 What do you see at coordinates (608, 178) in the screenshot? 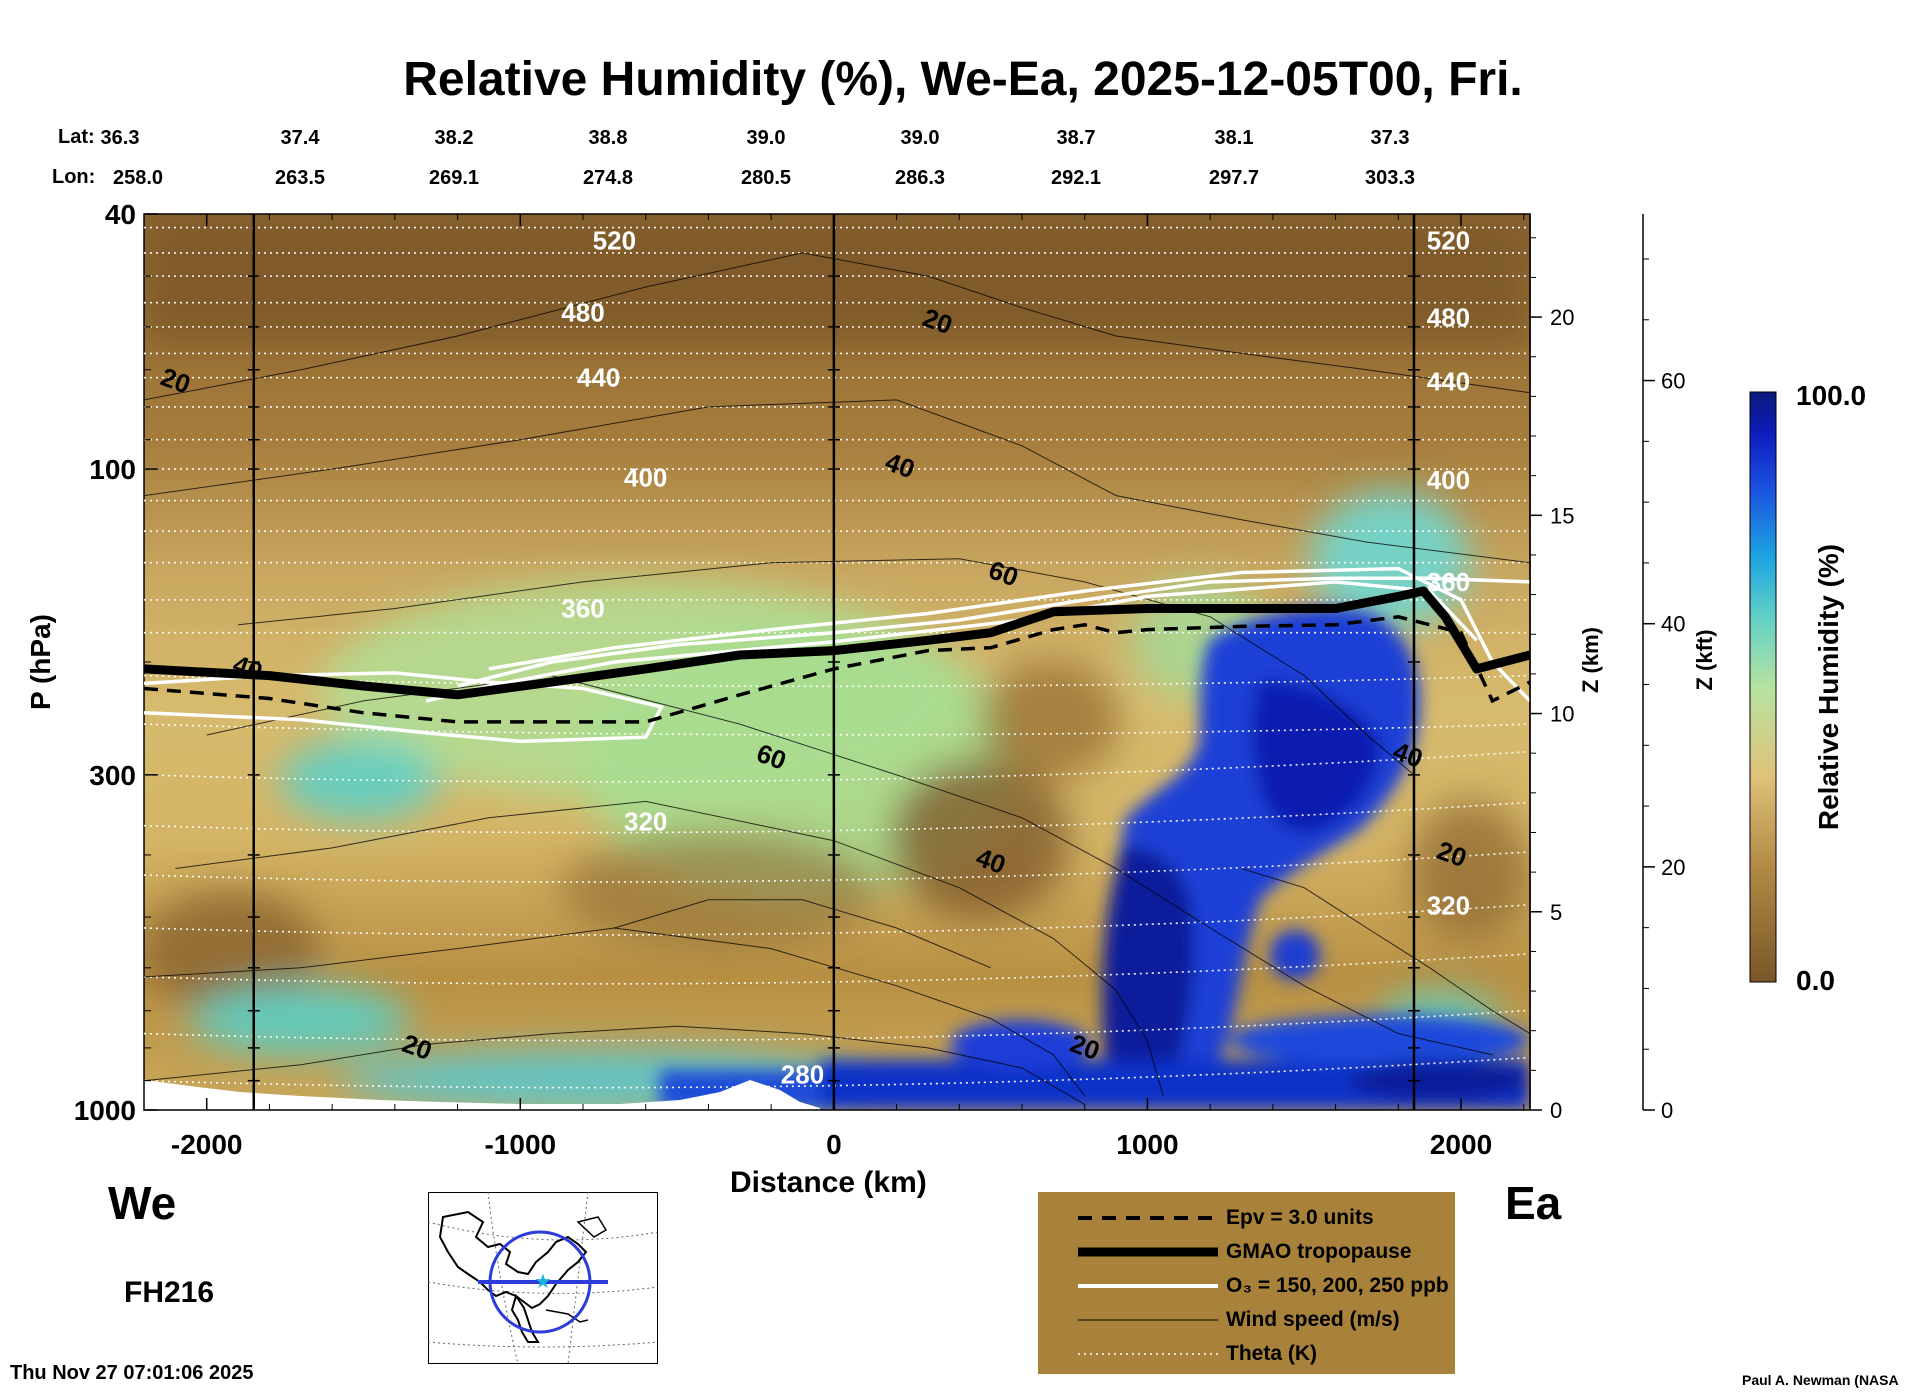
I see `lon-value: 274.8` at bounding box center [608, 178].